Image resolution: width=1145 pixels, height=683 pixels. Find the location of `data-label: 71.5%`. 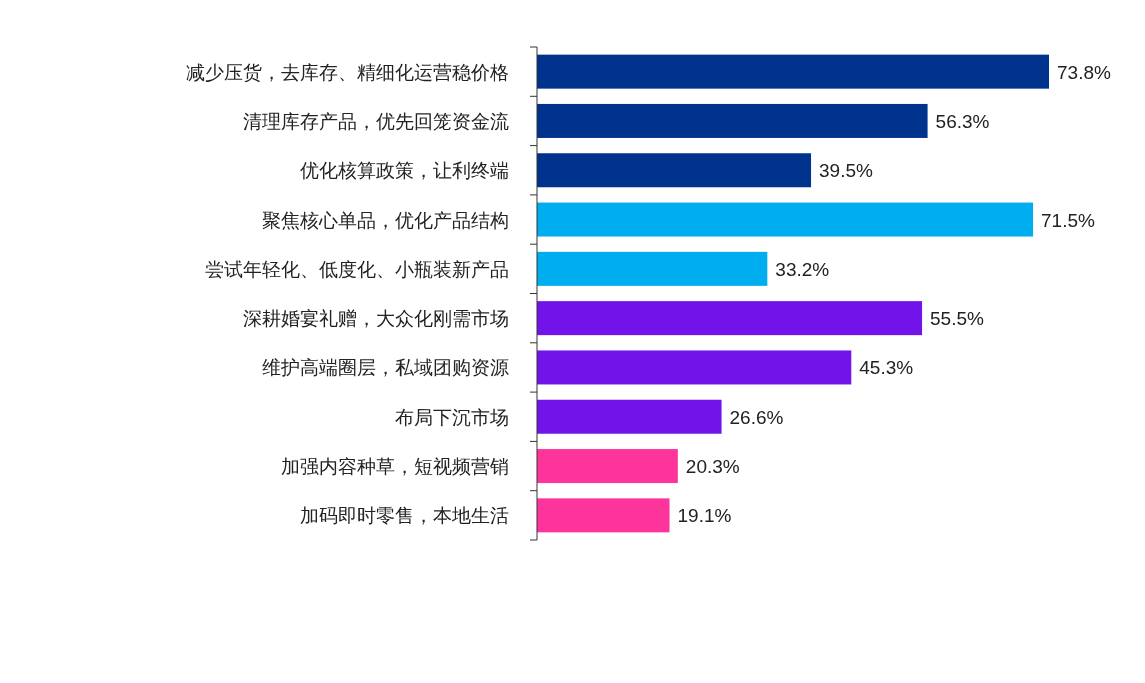

data-label: 71.5% is located at coordinates (1068, 220).